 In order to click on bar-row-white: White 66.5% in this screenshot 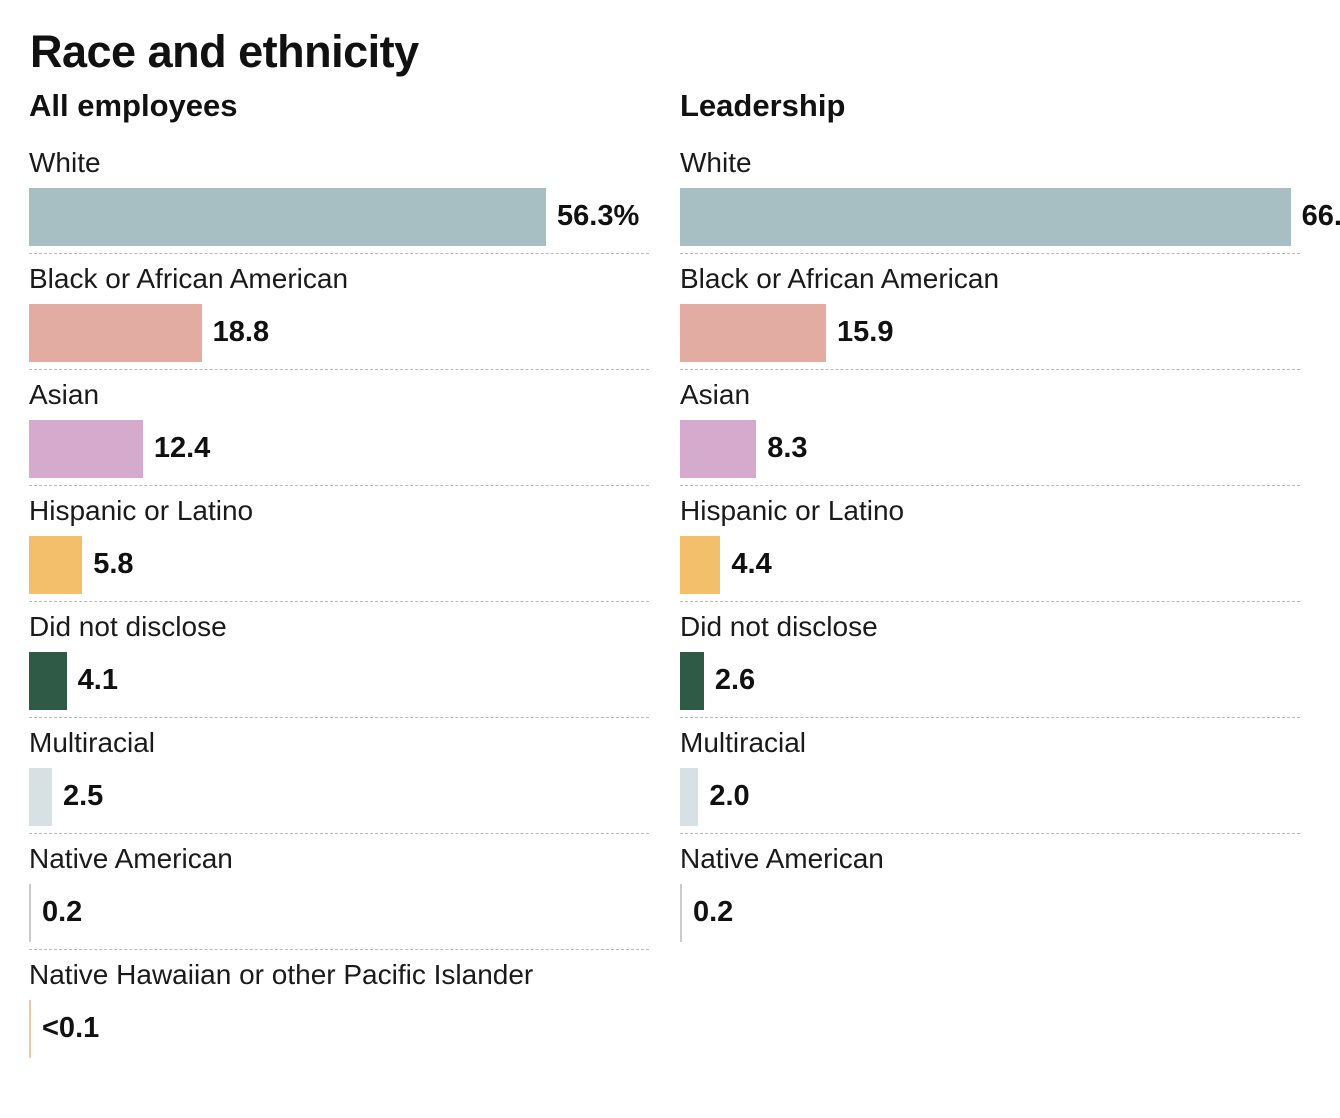, I will do `click(1010, 196)`.